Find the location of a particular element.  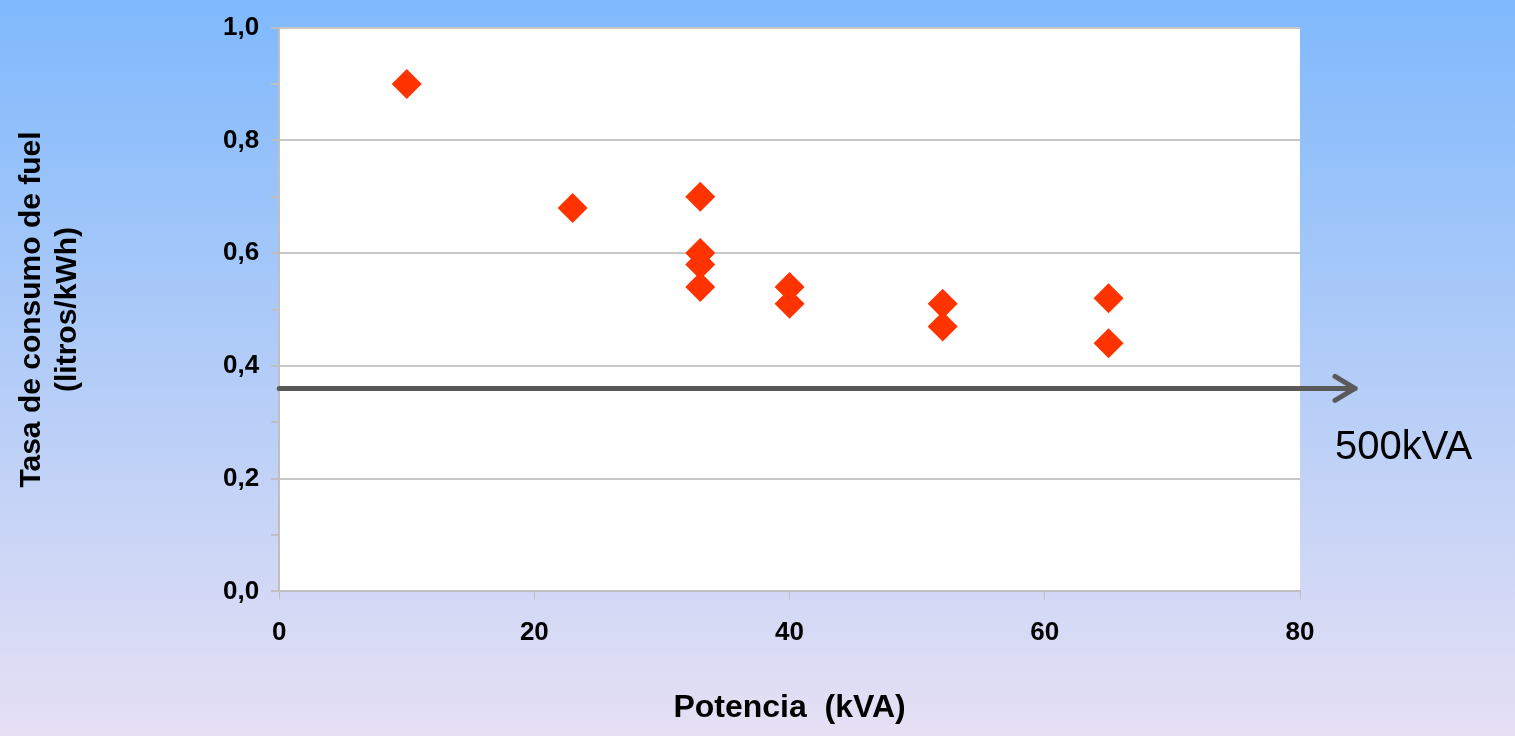

x-tick-label: 80 is located at coordinates (1300, 631).